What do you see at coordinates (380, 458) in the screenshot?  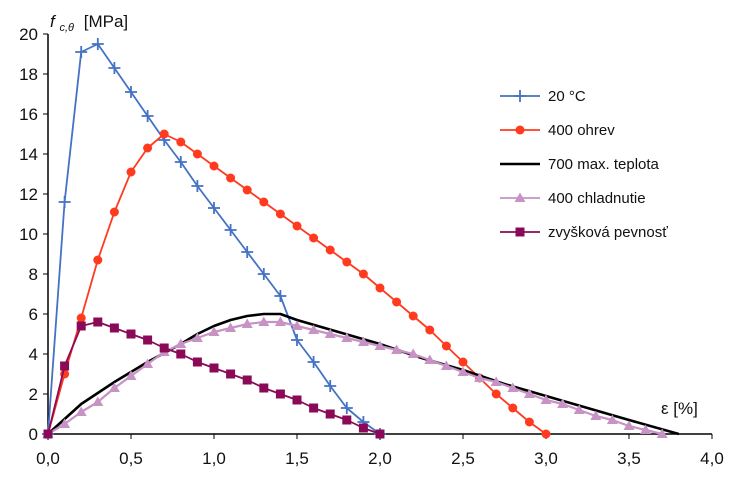 I see `x-tick-label: 2,0` at bounding box center [380, 458].